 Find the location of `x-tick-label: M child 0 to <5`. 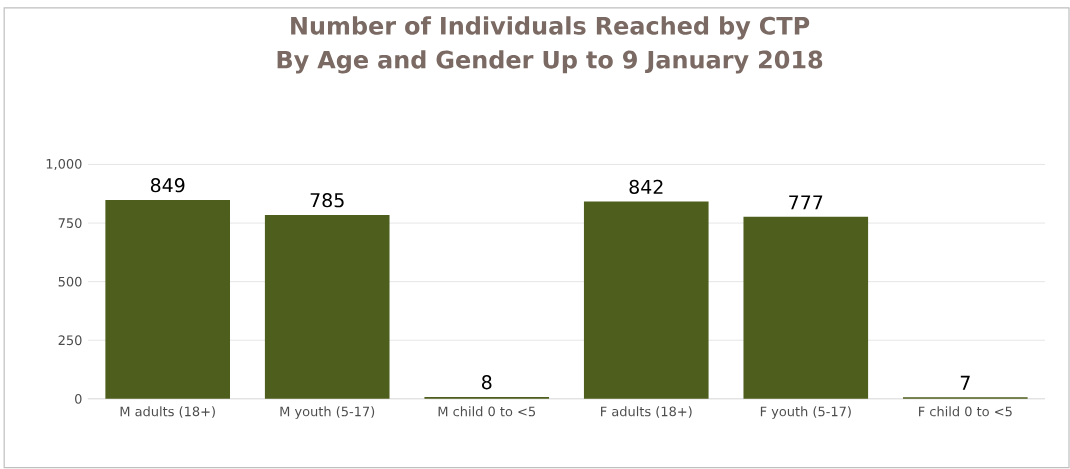

x-tick-label: M child 0 to <5 is located at coordinates (487, 411).